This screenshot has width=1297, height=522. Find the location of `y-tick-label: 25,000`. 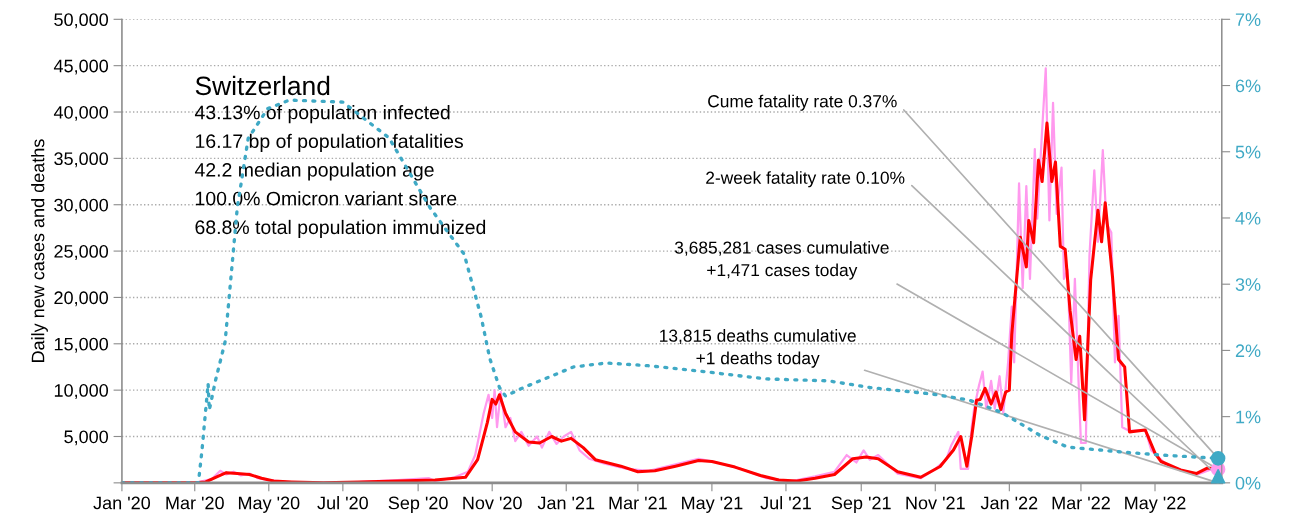

y-tick-label: 25,000 is located at coordinates (81, 252).